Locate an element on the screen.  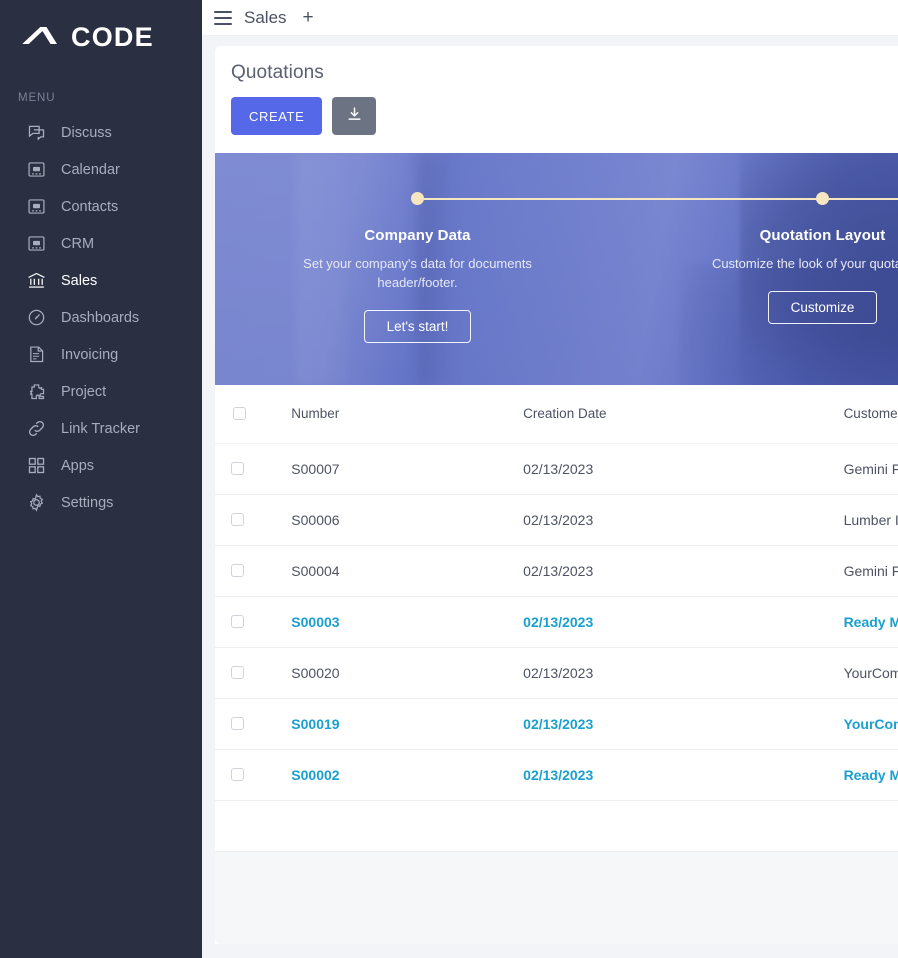
sidebar-item-label: Calendar is located at coordinates (90, 169).